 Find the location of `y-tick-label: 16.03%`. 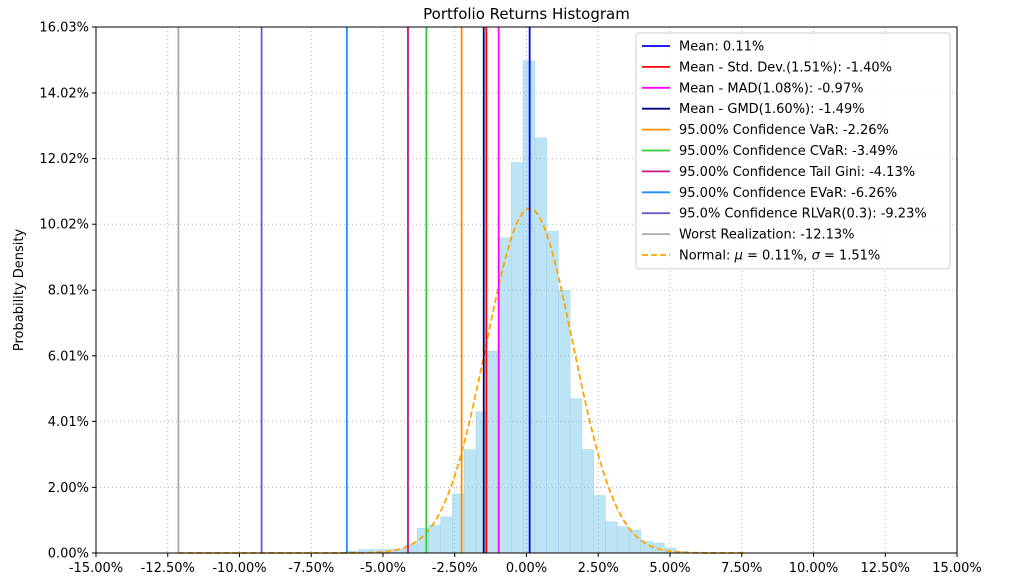

y-tick-label: 16.03% is located at coordinates (64, 28).